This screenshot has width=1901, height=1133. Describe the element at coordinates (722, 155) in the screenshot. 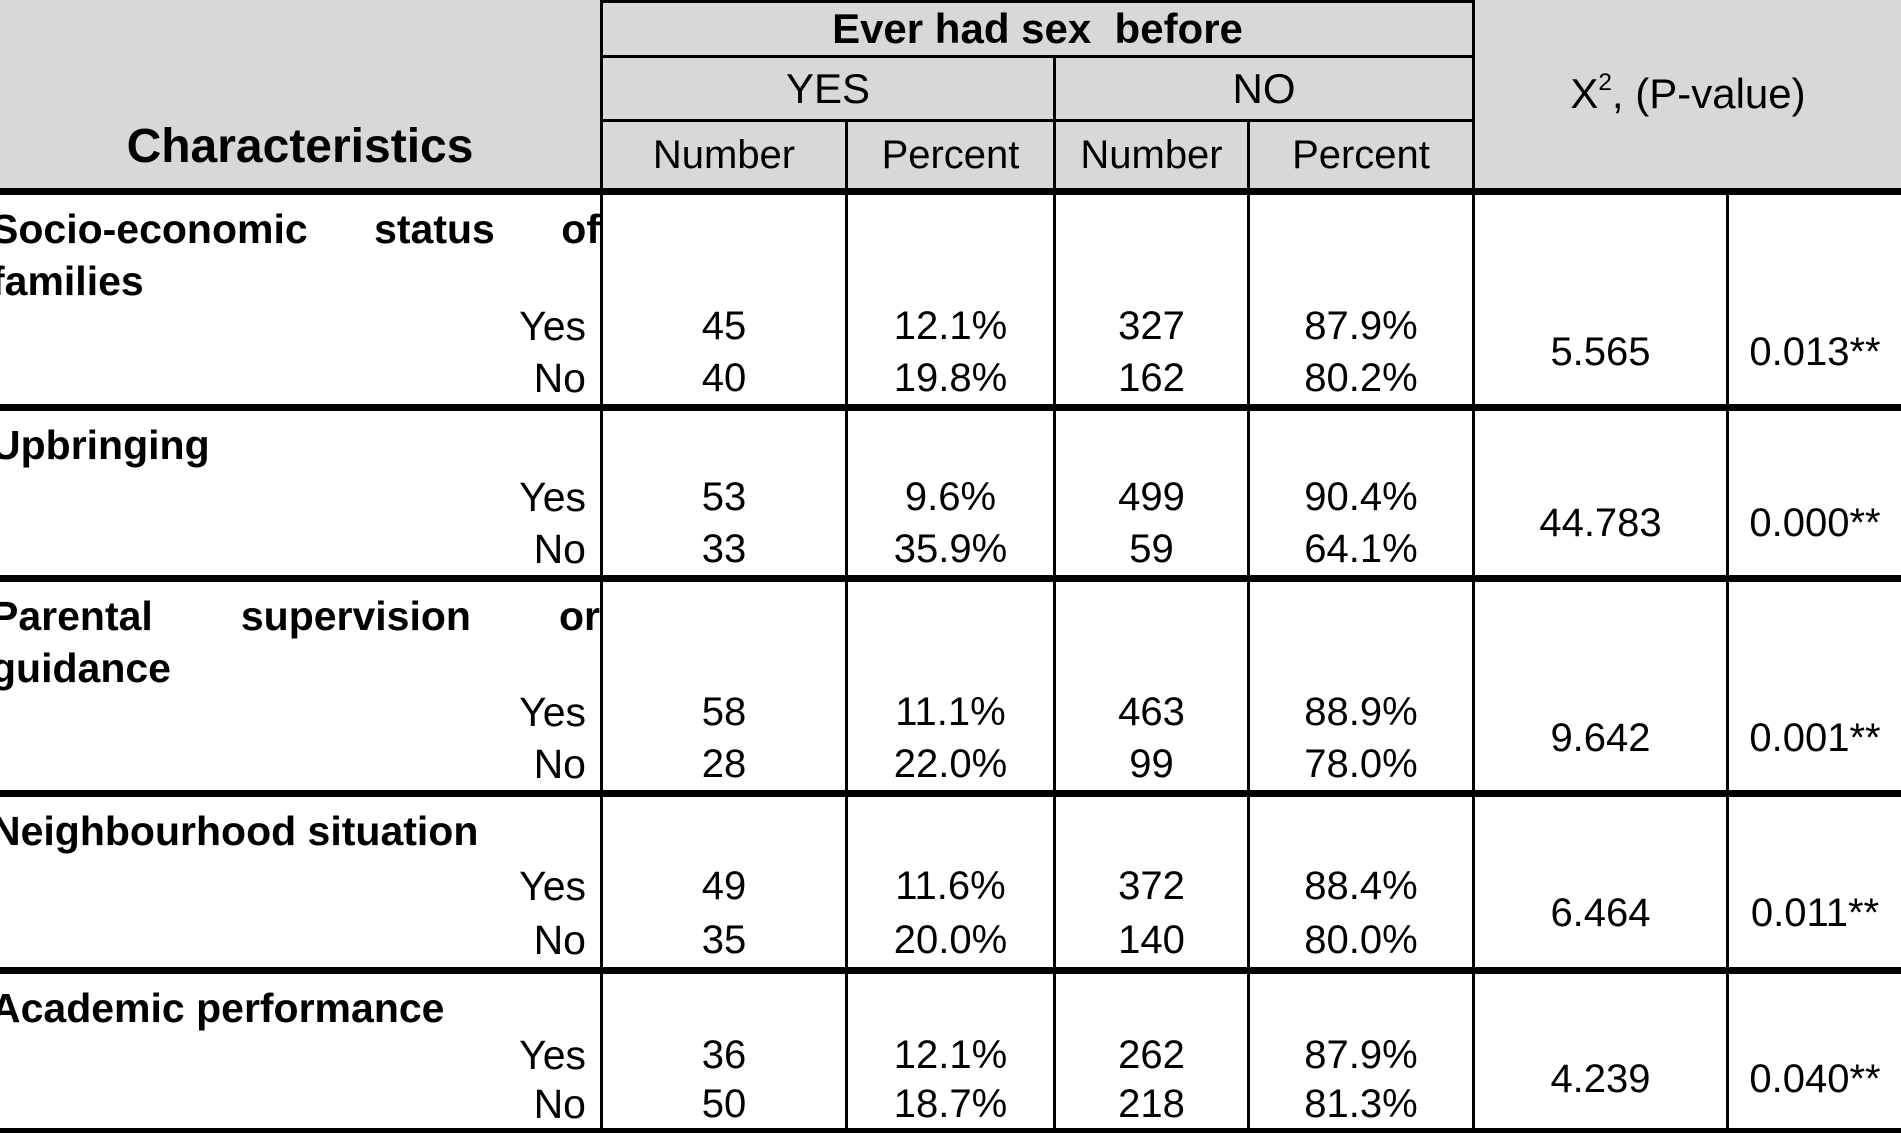

I see `number-header-yes: Number` at that location.